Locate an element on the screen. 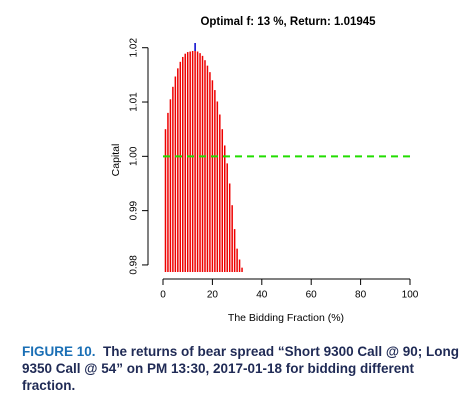 This screenshot has height=409, width=473. x-axis-label: The Bidding Fraction (%) is located at coordinates (286, 318).